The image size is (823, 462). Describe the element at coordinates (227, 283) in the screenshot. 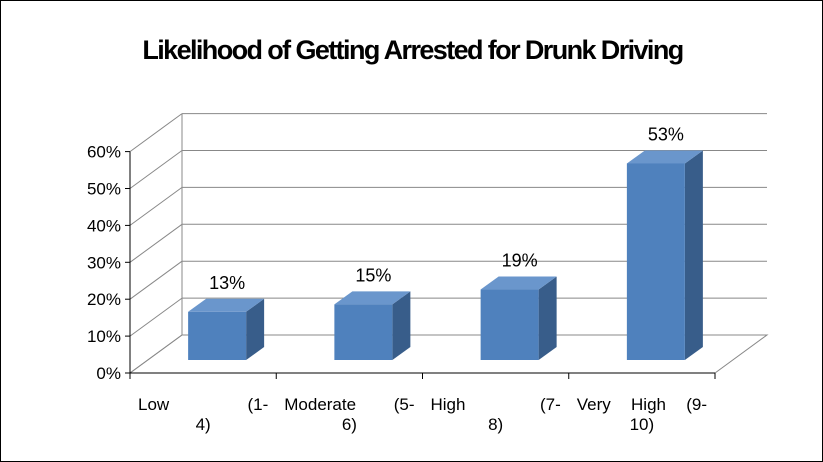

I see `data-label: 13%` at that location.